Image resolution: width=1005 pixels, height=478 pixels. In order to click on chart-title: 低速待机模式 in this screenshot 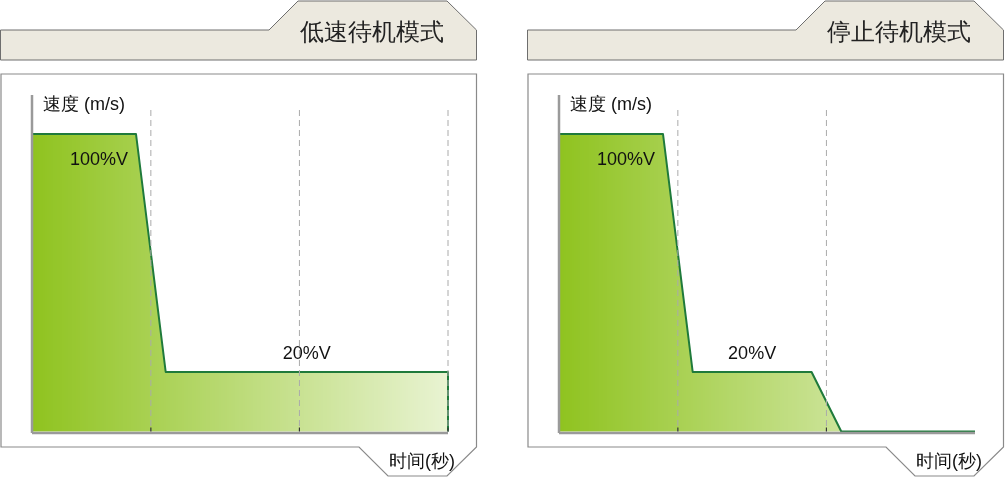, I will do `click(372, 31)`.